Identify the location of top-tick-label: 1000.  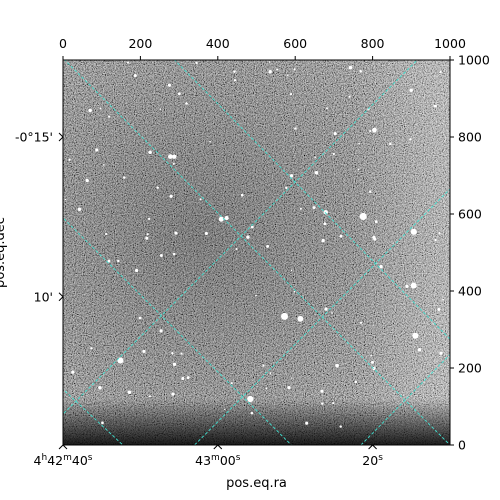
(450, 43).